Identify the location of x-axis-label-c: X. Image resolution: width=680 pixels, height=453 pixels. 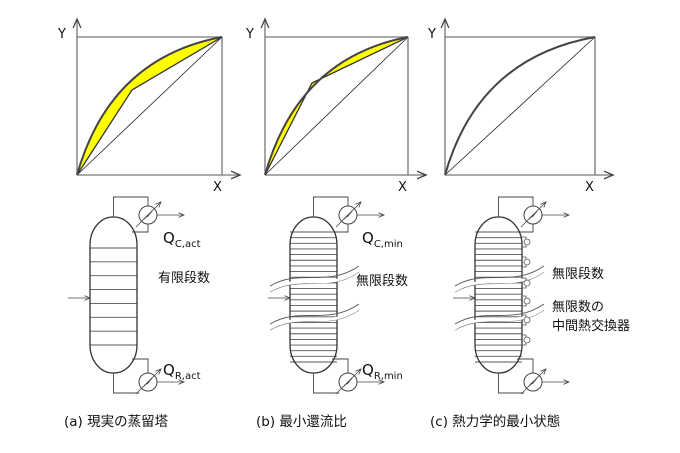
(589, 187).